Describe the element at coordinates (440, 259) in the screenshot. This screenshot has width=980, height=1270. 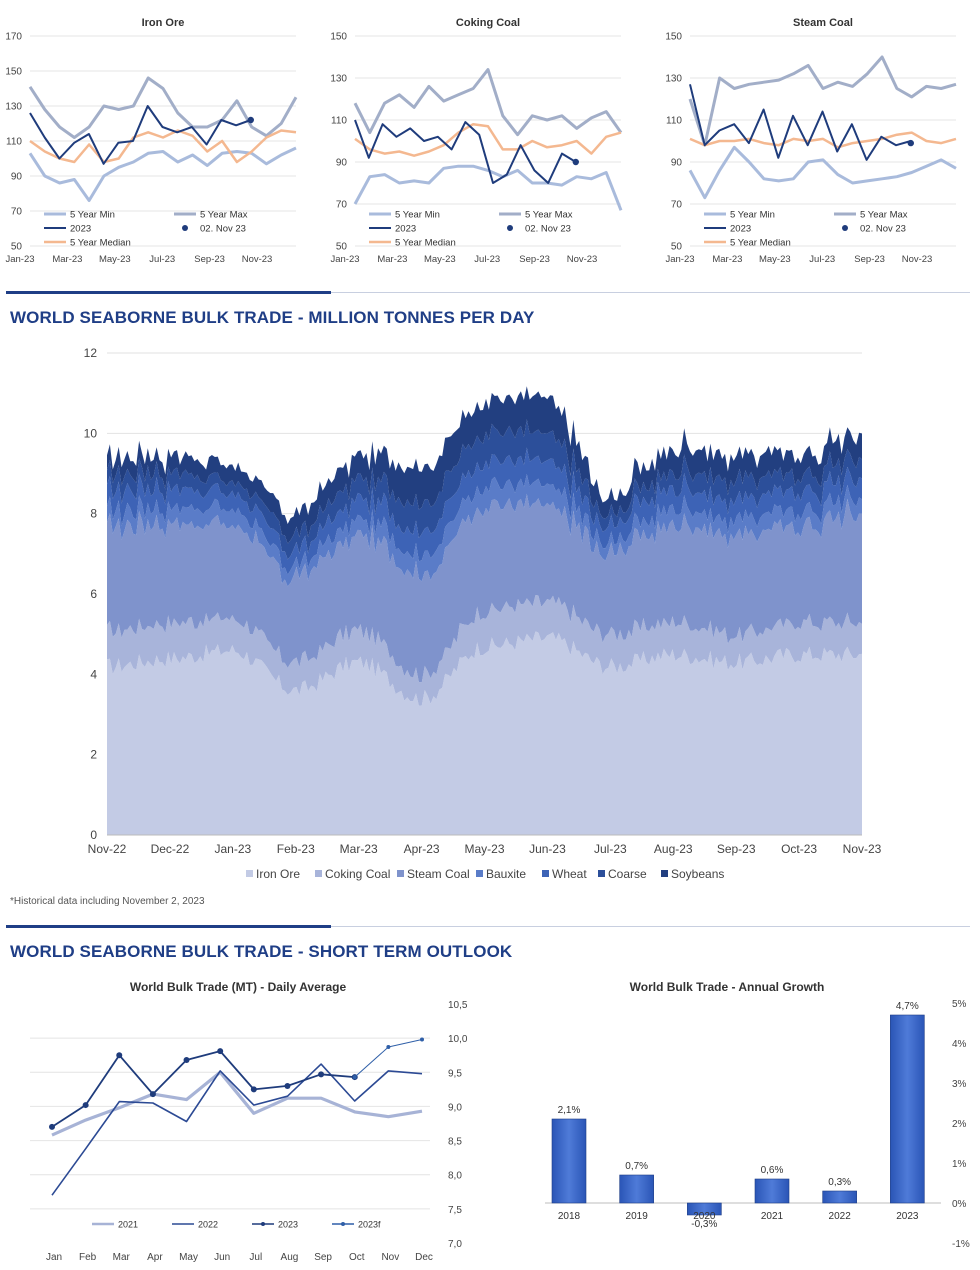
I see `coking-coal-x-tick: May-23` at that location.